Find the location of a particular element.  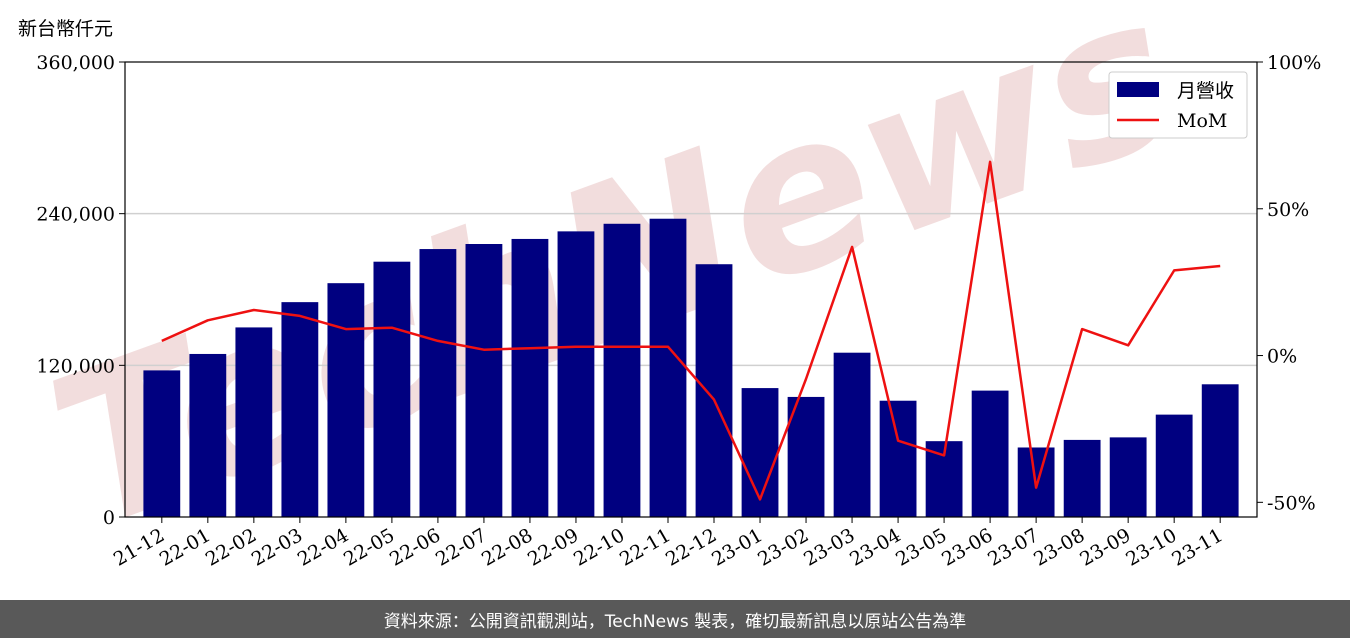

y-right-tick-label: 100% is located at coordinates (1294, 63).